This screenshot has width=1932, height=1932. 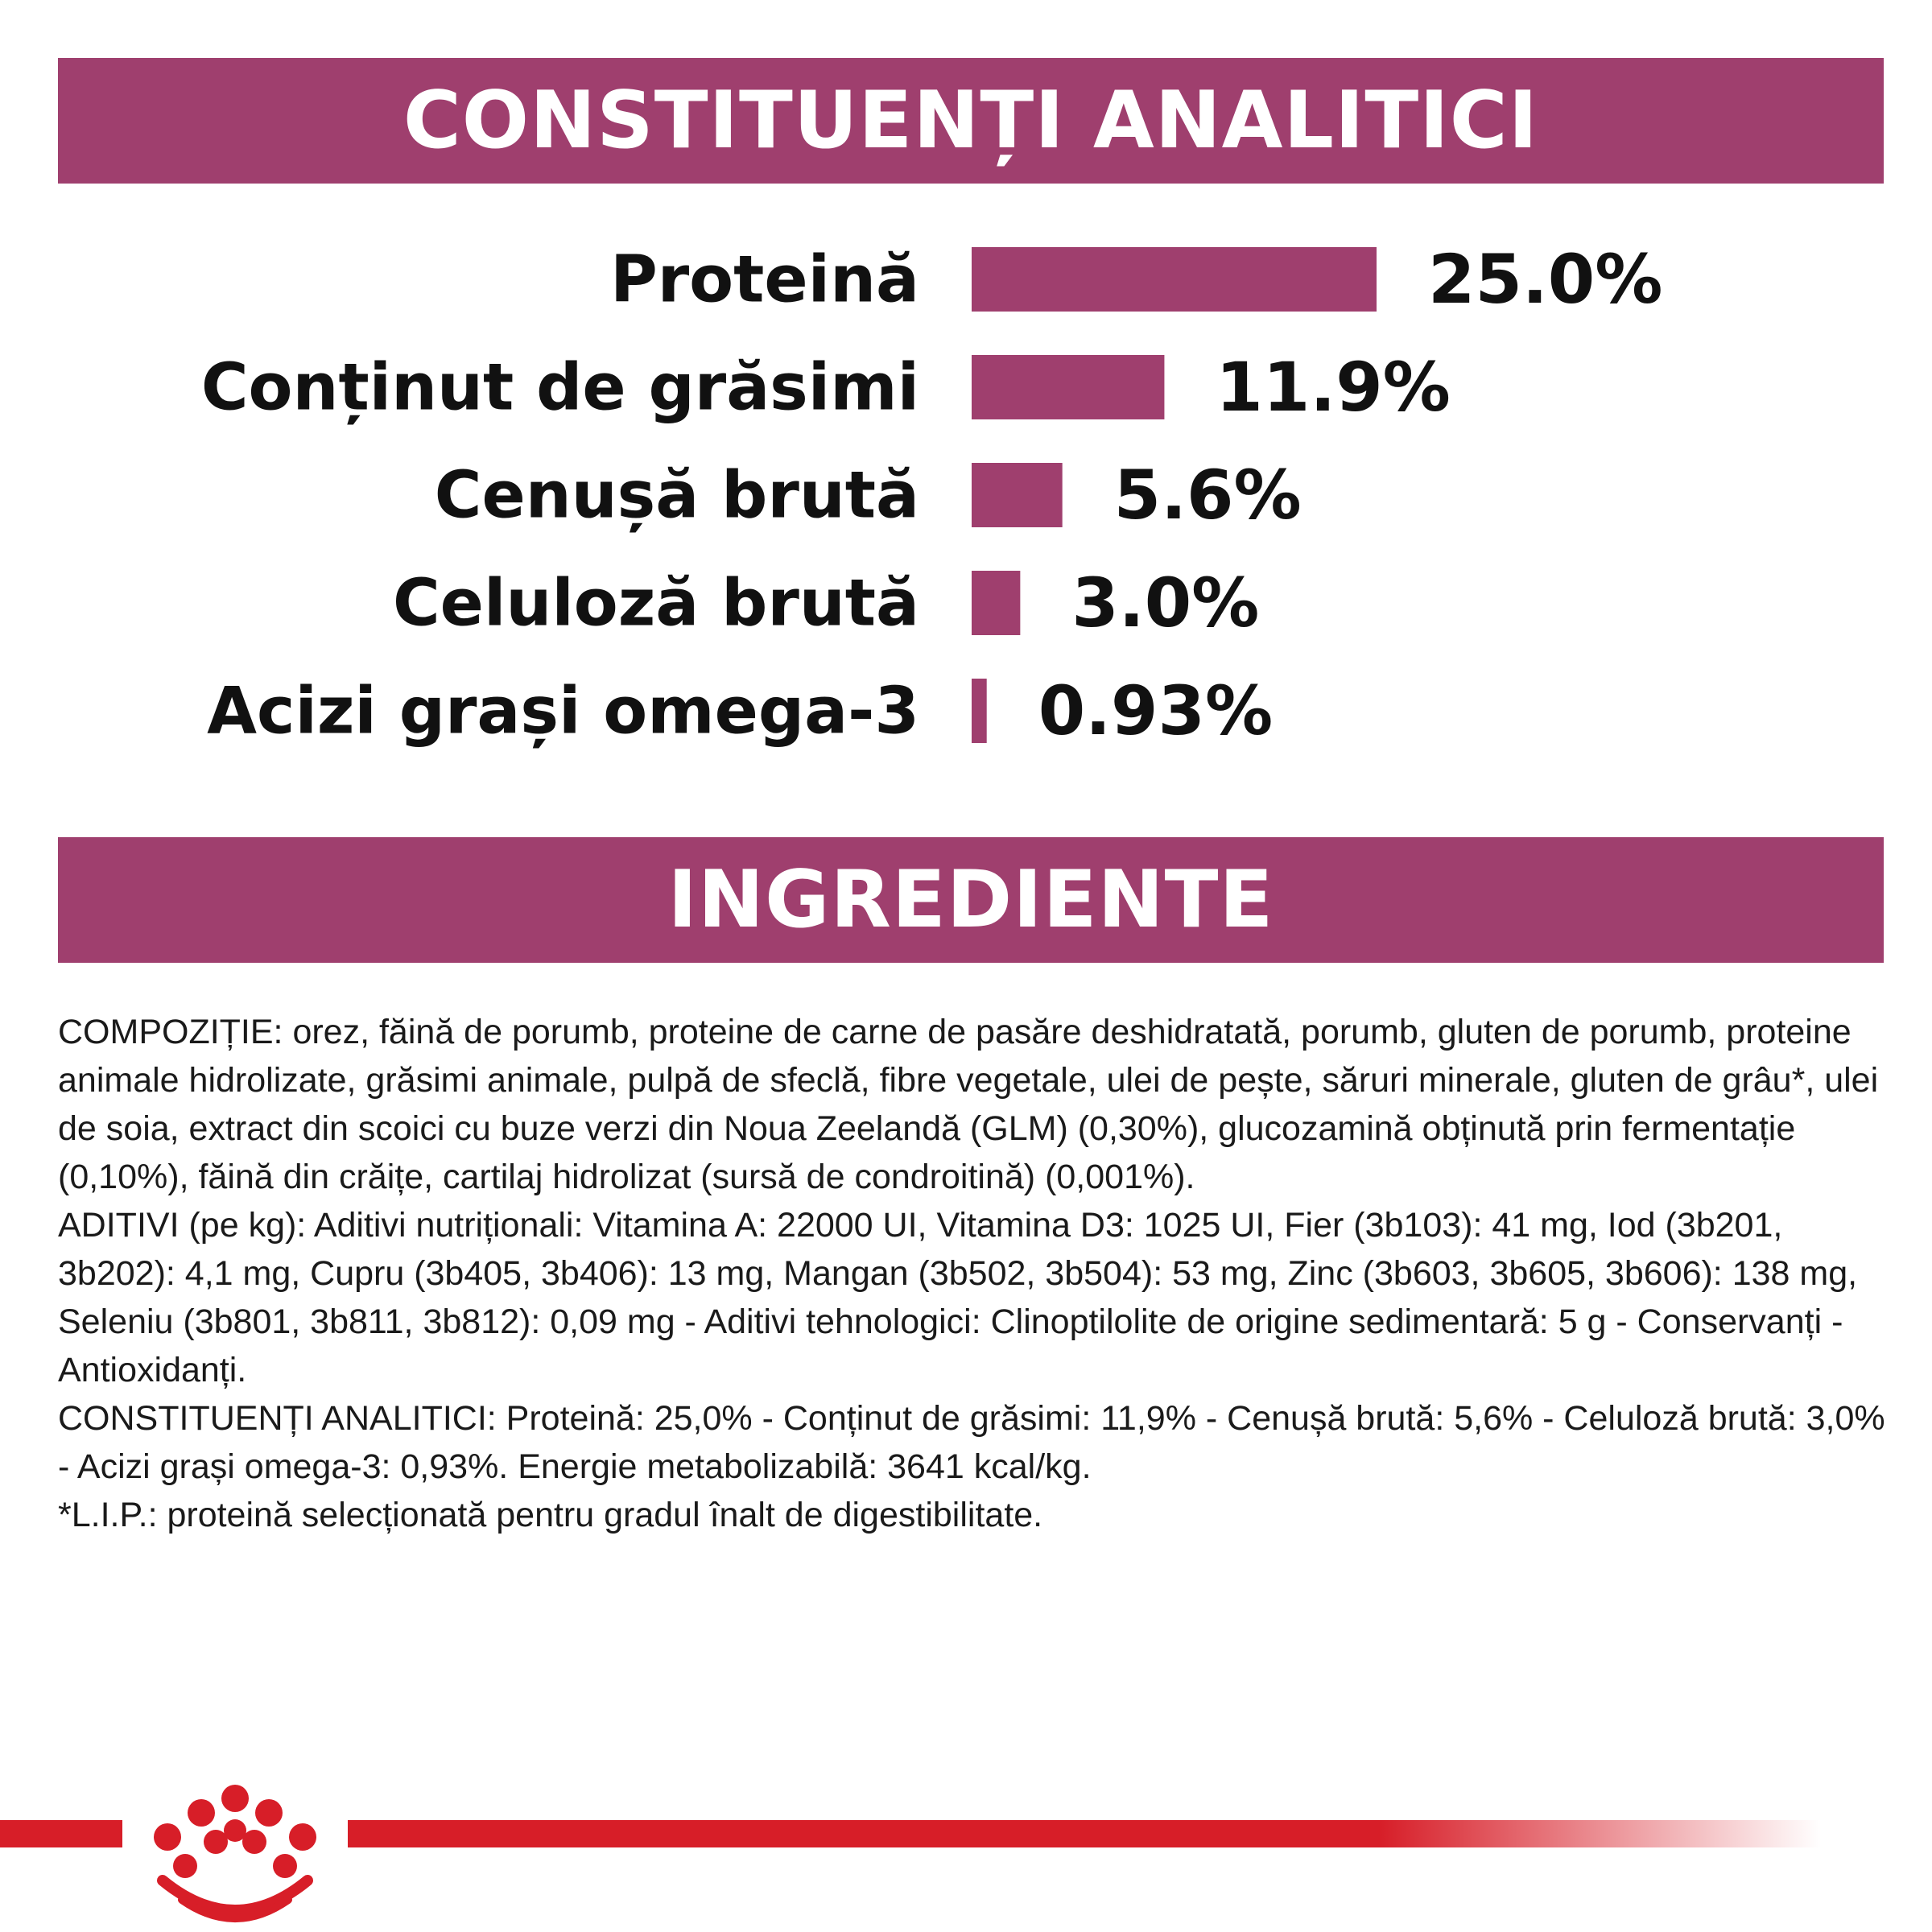 What do you see at coordinates (1333, 387) in the screenshot?
I see `bar-value-label: 11.9%` at bounding box center [1333, 387].